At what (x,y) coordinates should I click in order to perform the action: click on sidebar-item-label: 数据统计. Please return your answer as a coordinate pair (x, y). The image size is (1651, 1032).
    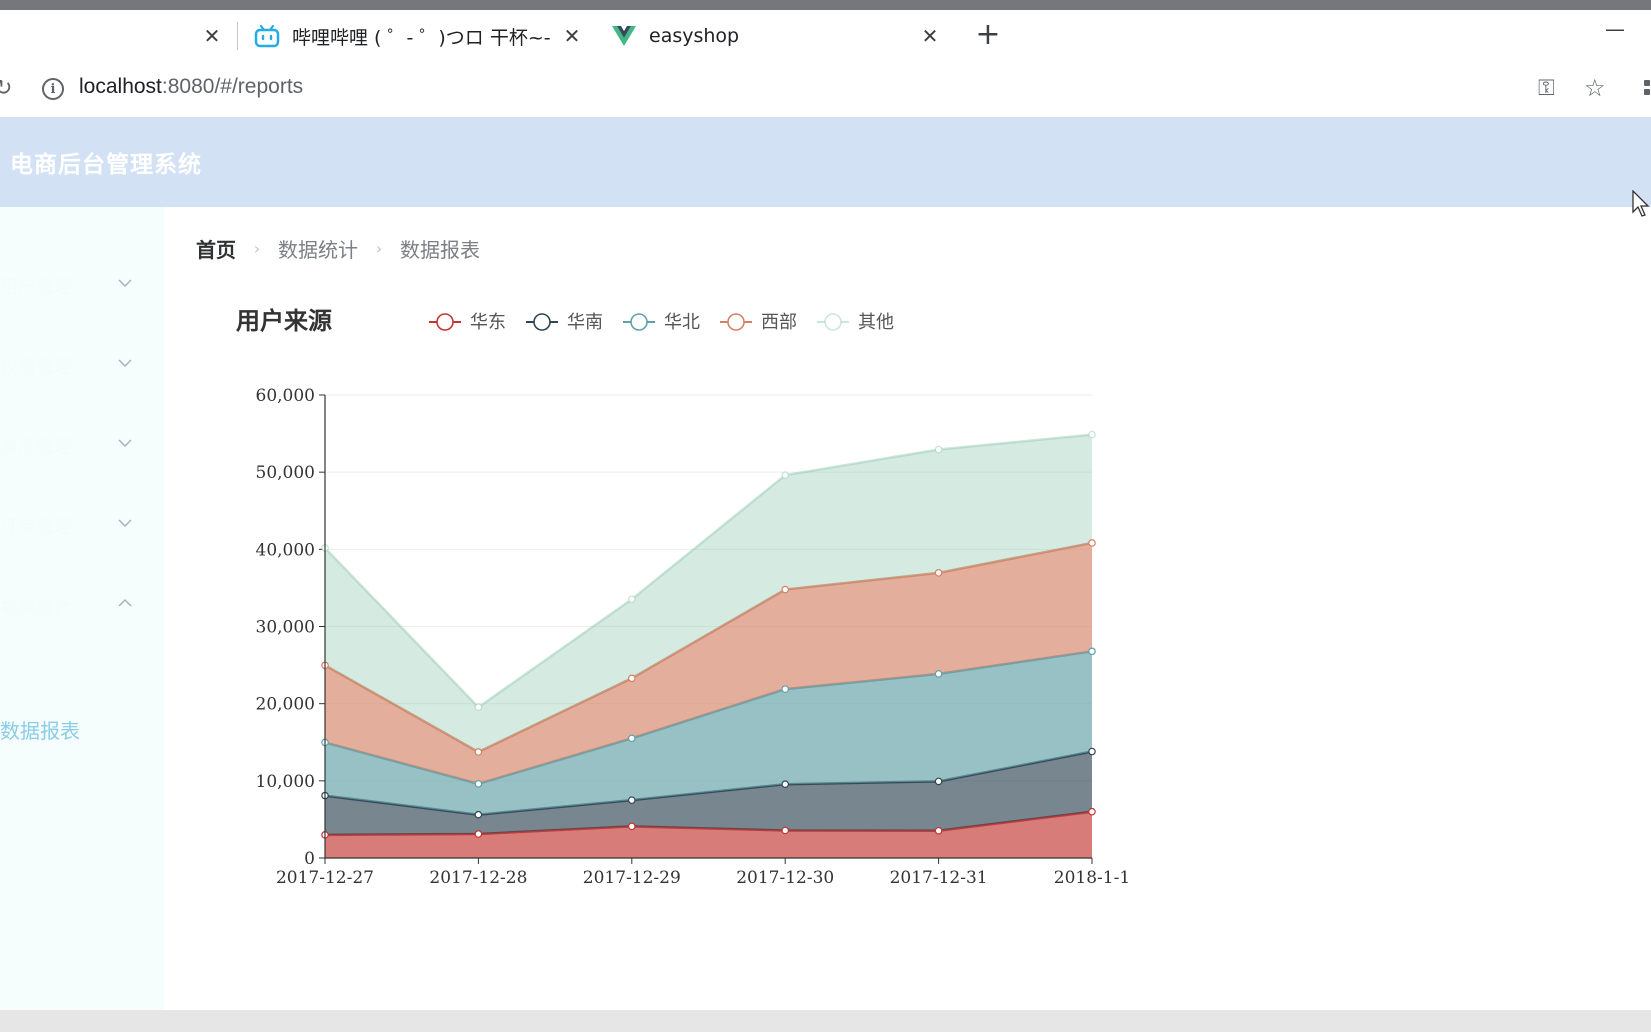
    Looking at the image, I should click on (36, 607).